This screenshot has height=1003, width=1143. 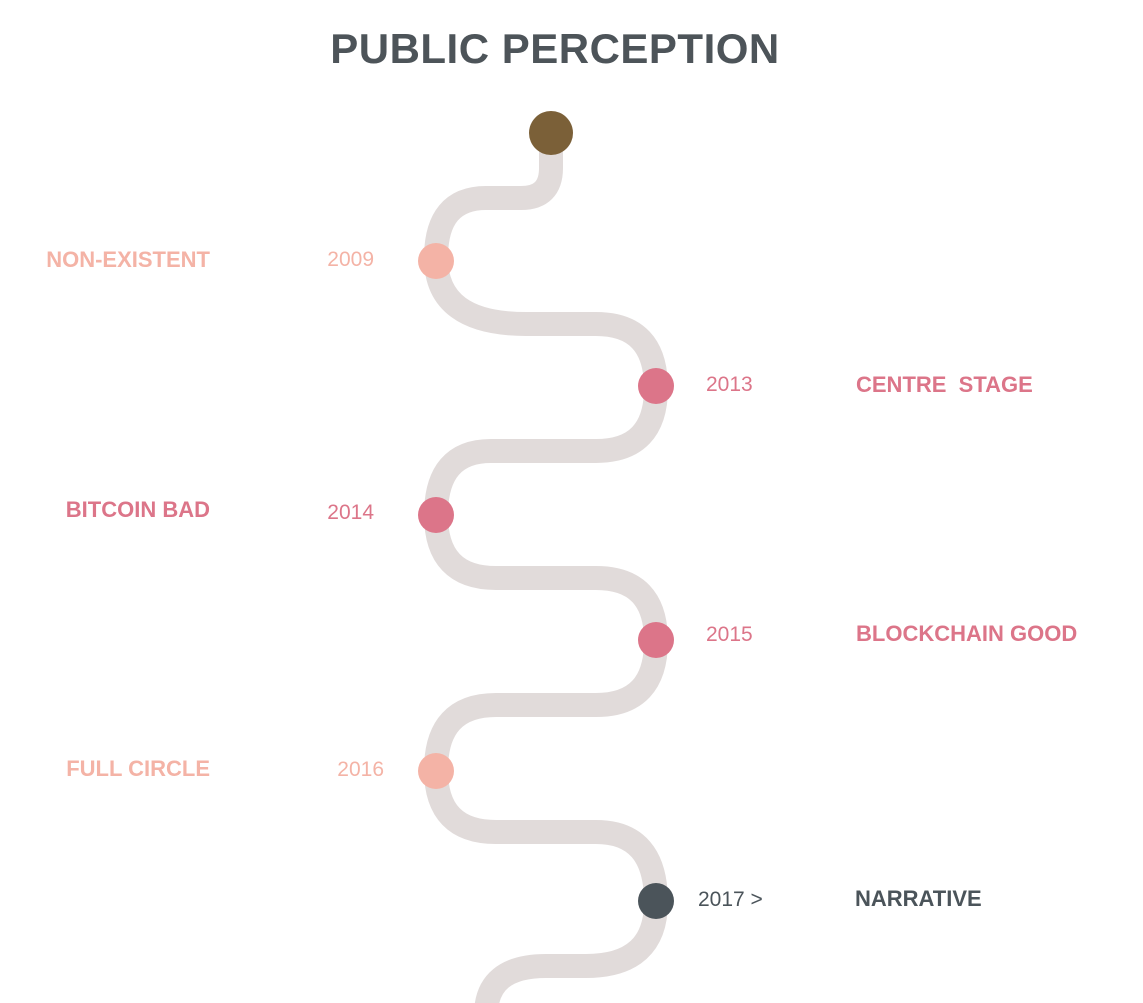 I want to click on event-year-2017: 2017 >, so click(x=730, y=899).